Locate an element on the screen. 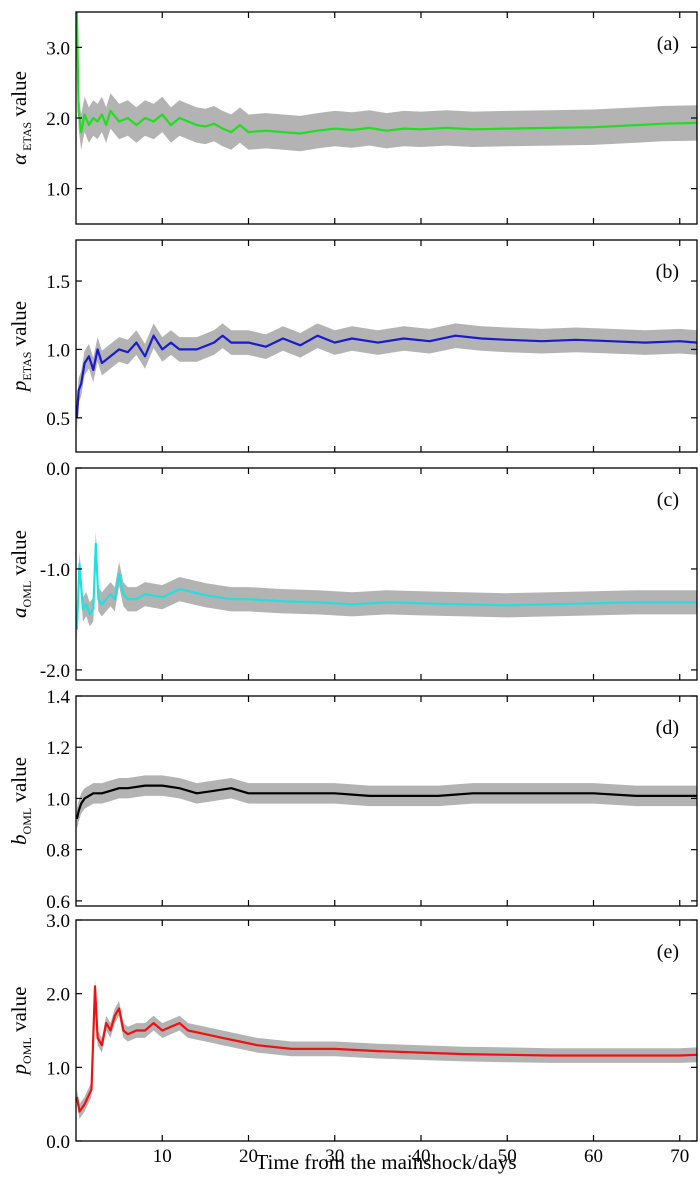 The height and width of the screenshot is (1178, 700). y-tick-label: -1.0 is located at coordinates (55, 570).